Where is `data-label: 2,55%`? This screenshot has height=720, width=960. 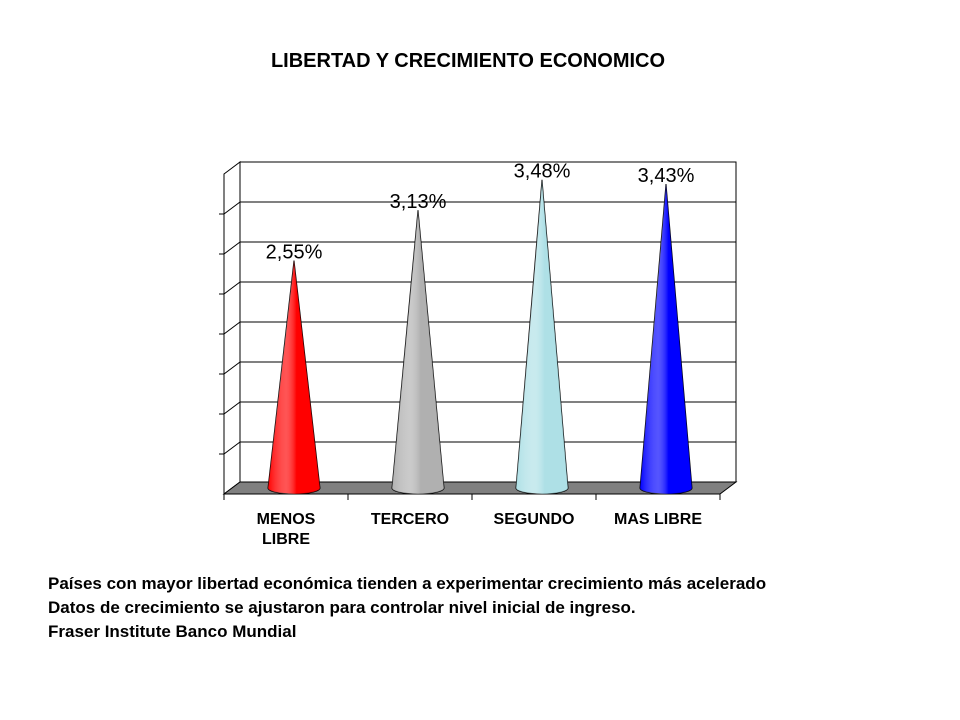
data-label: 2,55% is located at coordinates (294, 253).